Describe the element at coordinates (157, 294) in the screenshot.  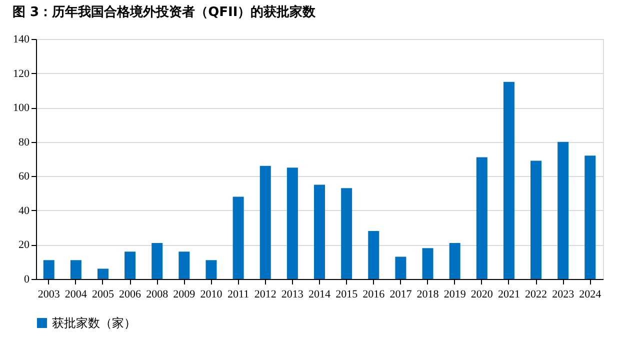
I see `x-tick-label: 2008` at that location.